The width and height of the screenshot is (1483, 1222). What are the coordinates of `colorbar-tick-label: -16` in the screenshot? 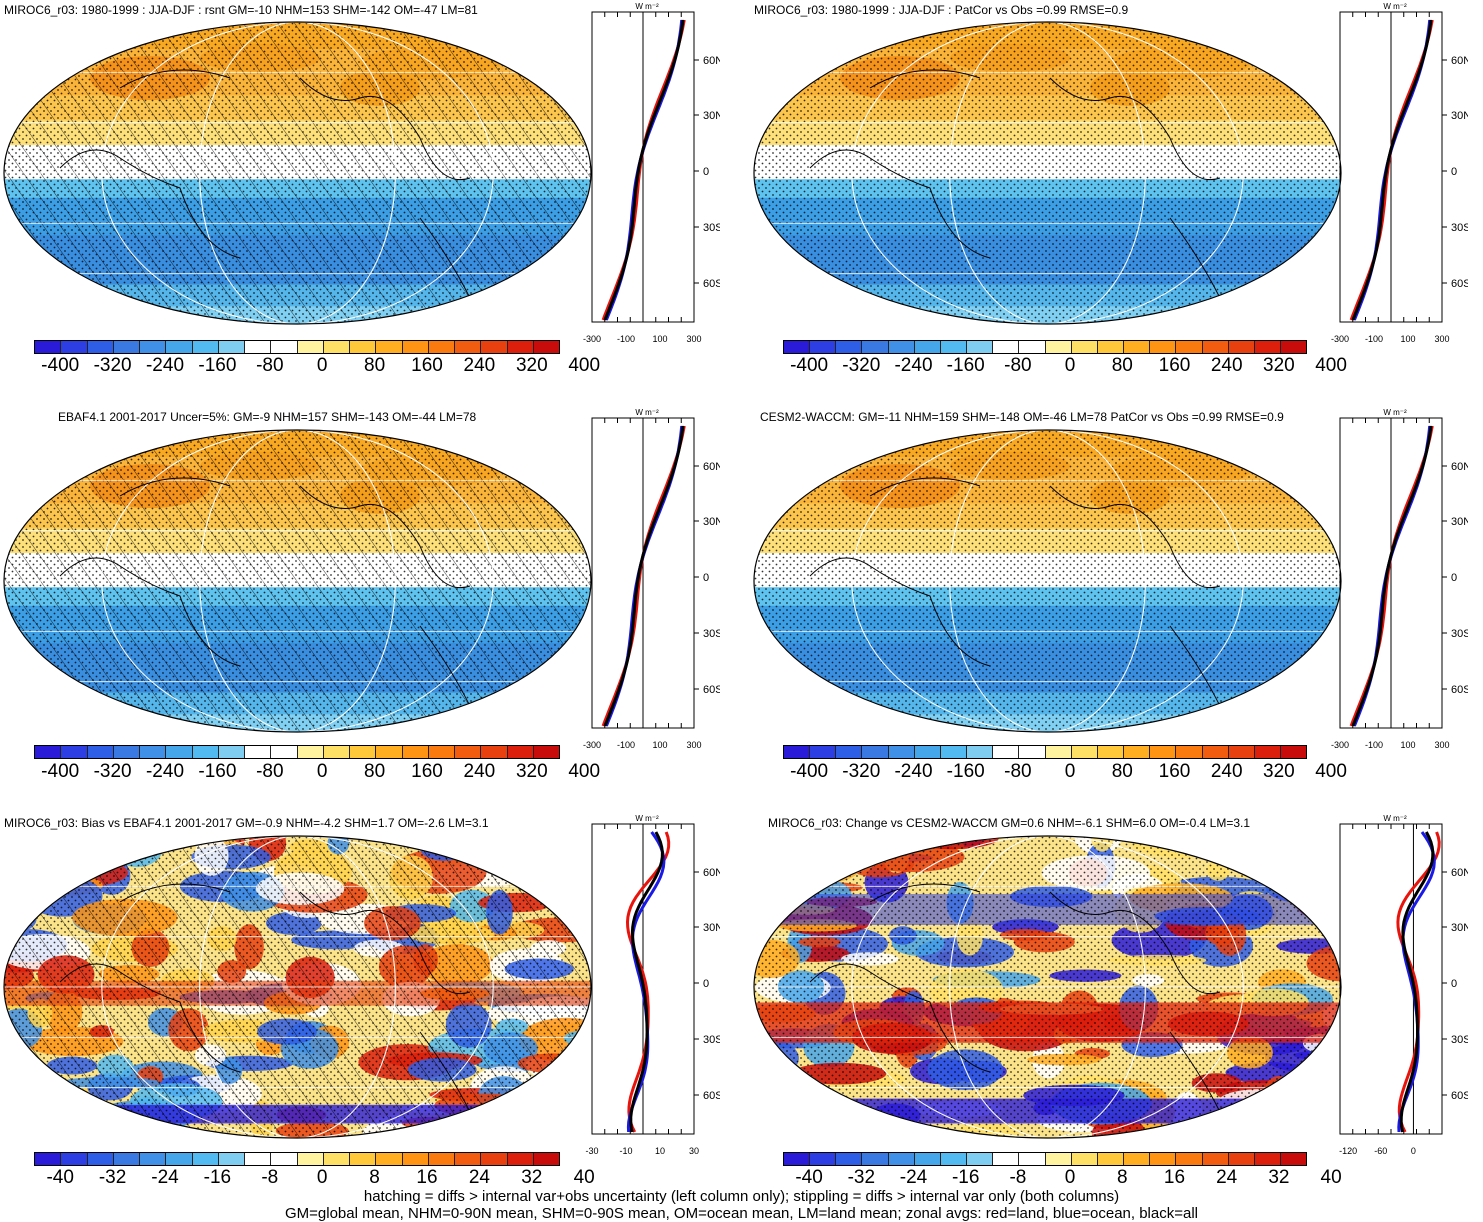 It's located at (217, 1177).